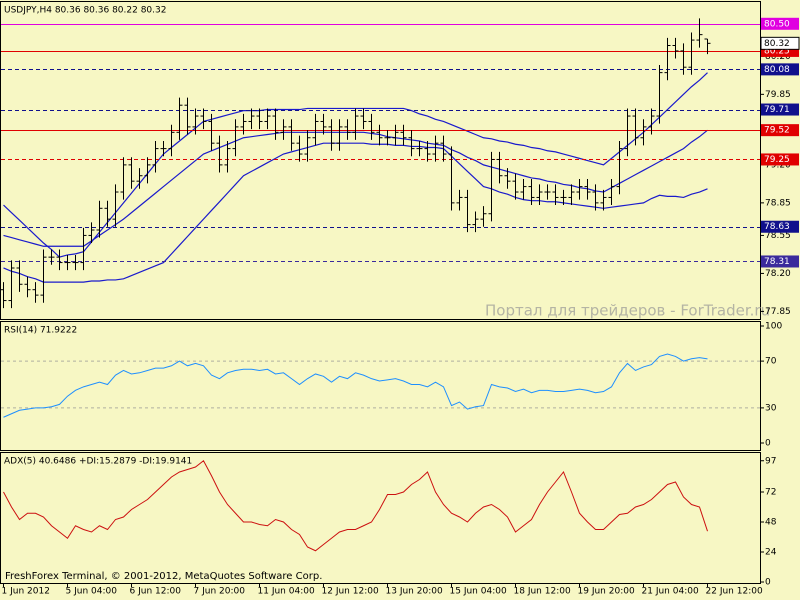 The image size is (800, 600). Describe the element at coordinates (414, 592) in the screenshot. I see `x-tick-label: 13 Jun 20:00` at that location.